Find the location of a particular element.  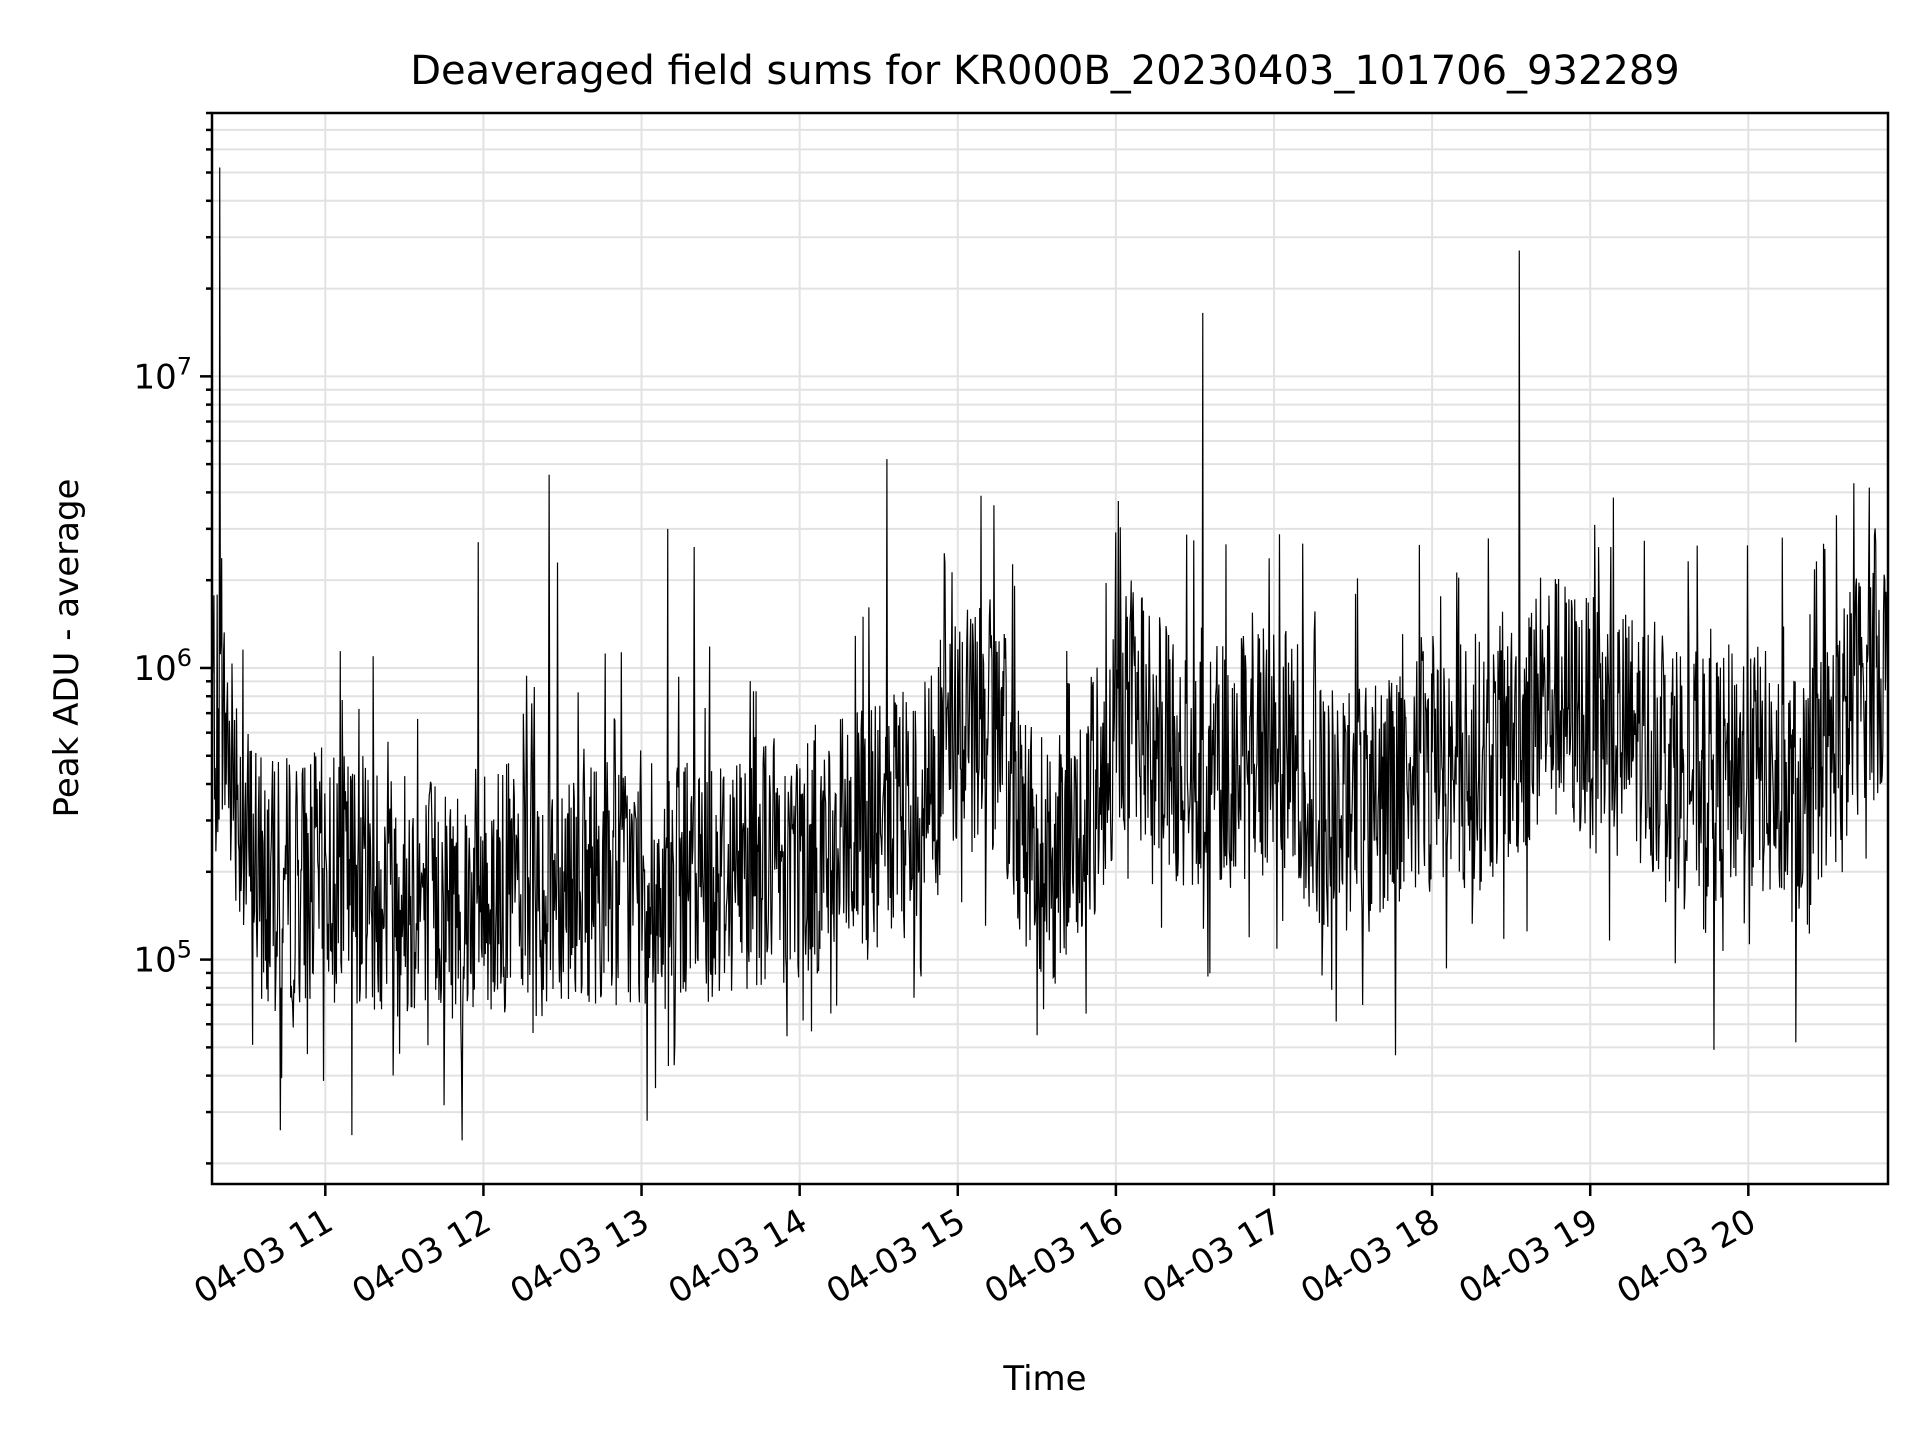

x-axis-label: Time is located at coordinates (1044, 1379).